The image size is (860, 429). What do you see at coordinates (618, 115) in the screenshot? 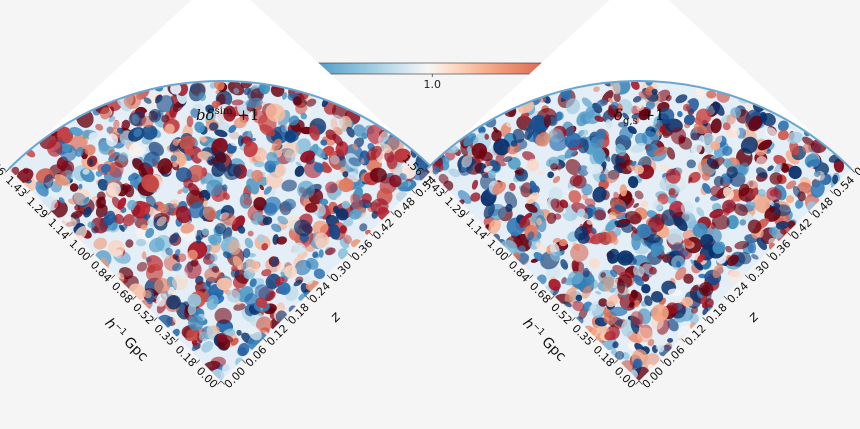
I see `title-main: δ` at bounding box center [618, 115].